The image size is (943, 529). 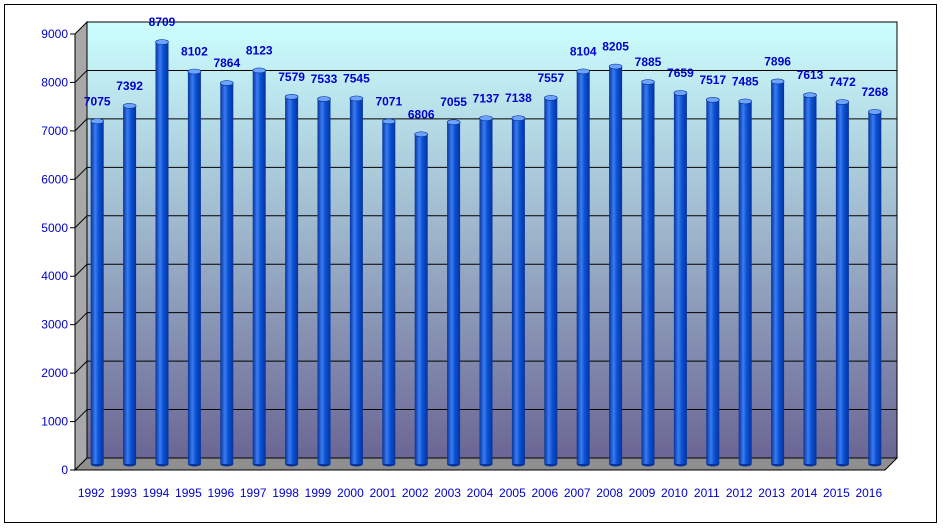 What do you see at coordinates (54, 422) in the screenshot?
I see `y-tick-label: 1000` at bounding box center [54, 422].